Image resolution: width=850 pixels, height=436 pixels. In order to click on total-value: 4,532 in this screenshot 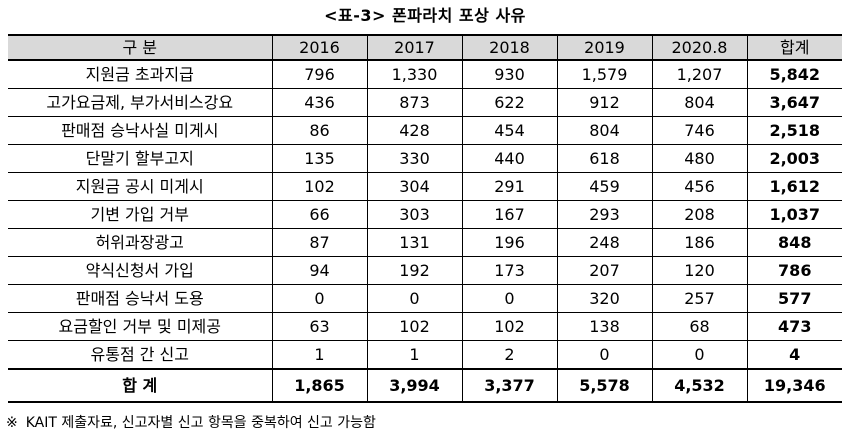, I will do `click(699, 385)`.